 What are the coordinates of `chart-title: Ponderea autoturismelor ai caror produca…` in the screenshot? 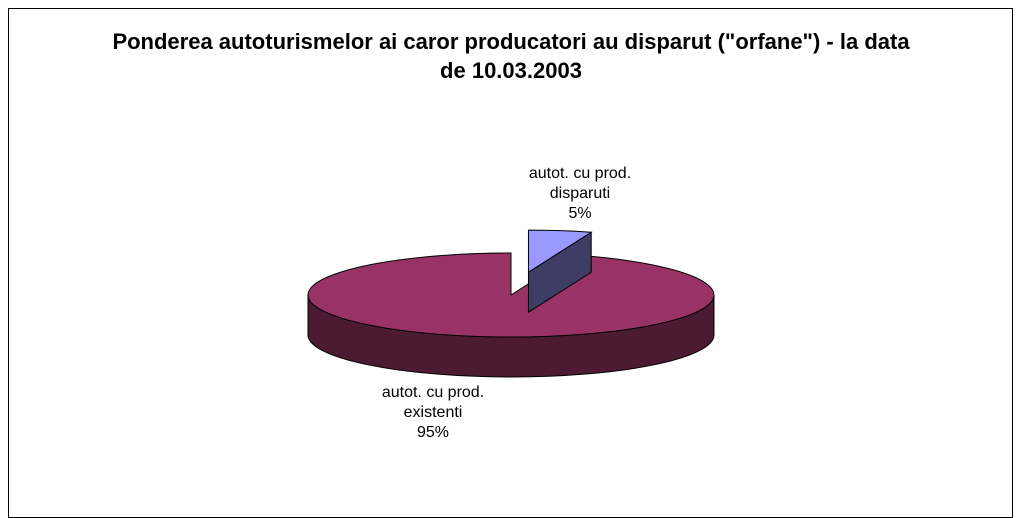 It's located at (511, 56).